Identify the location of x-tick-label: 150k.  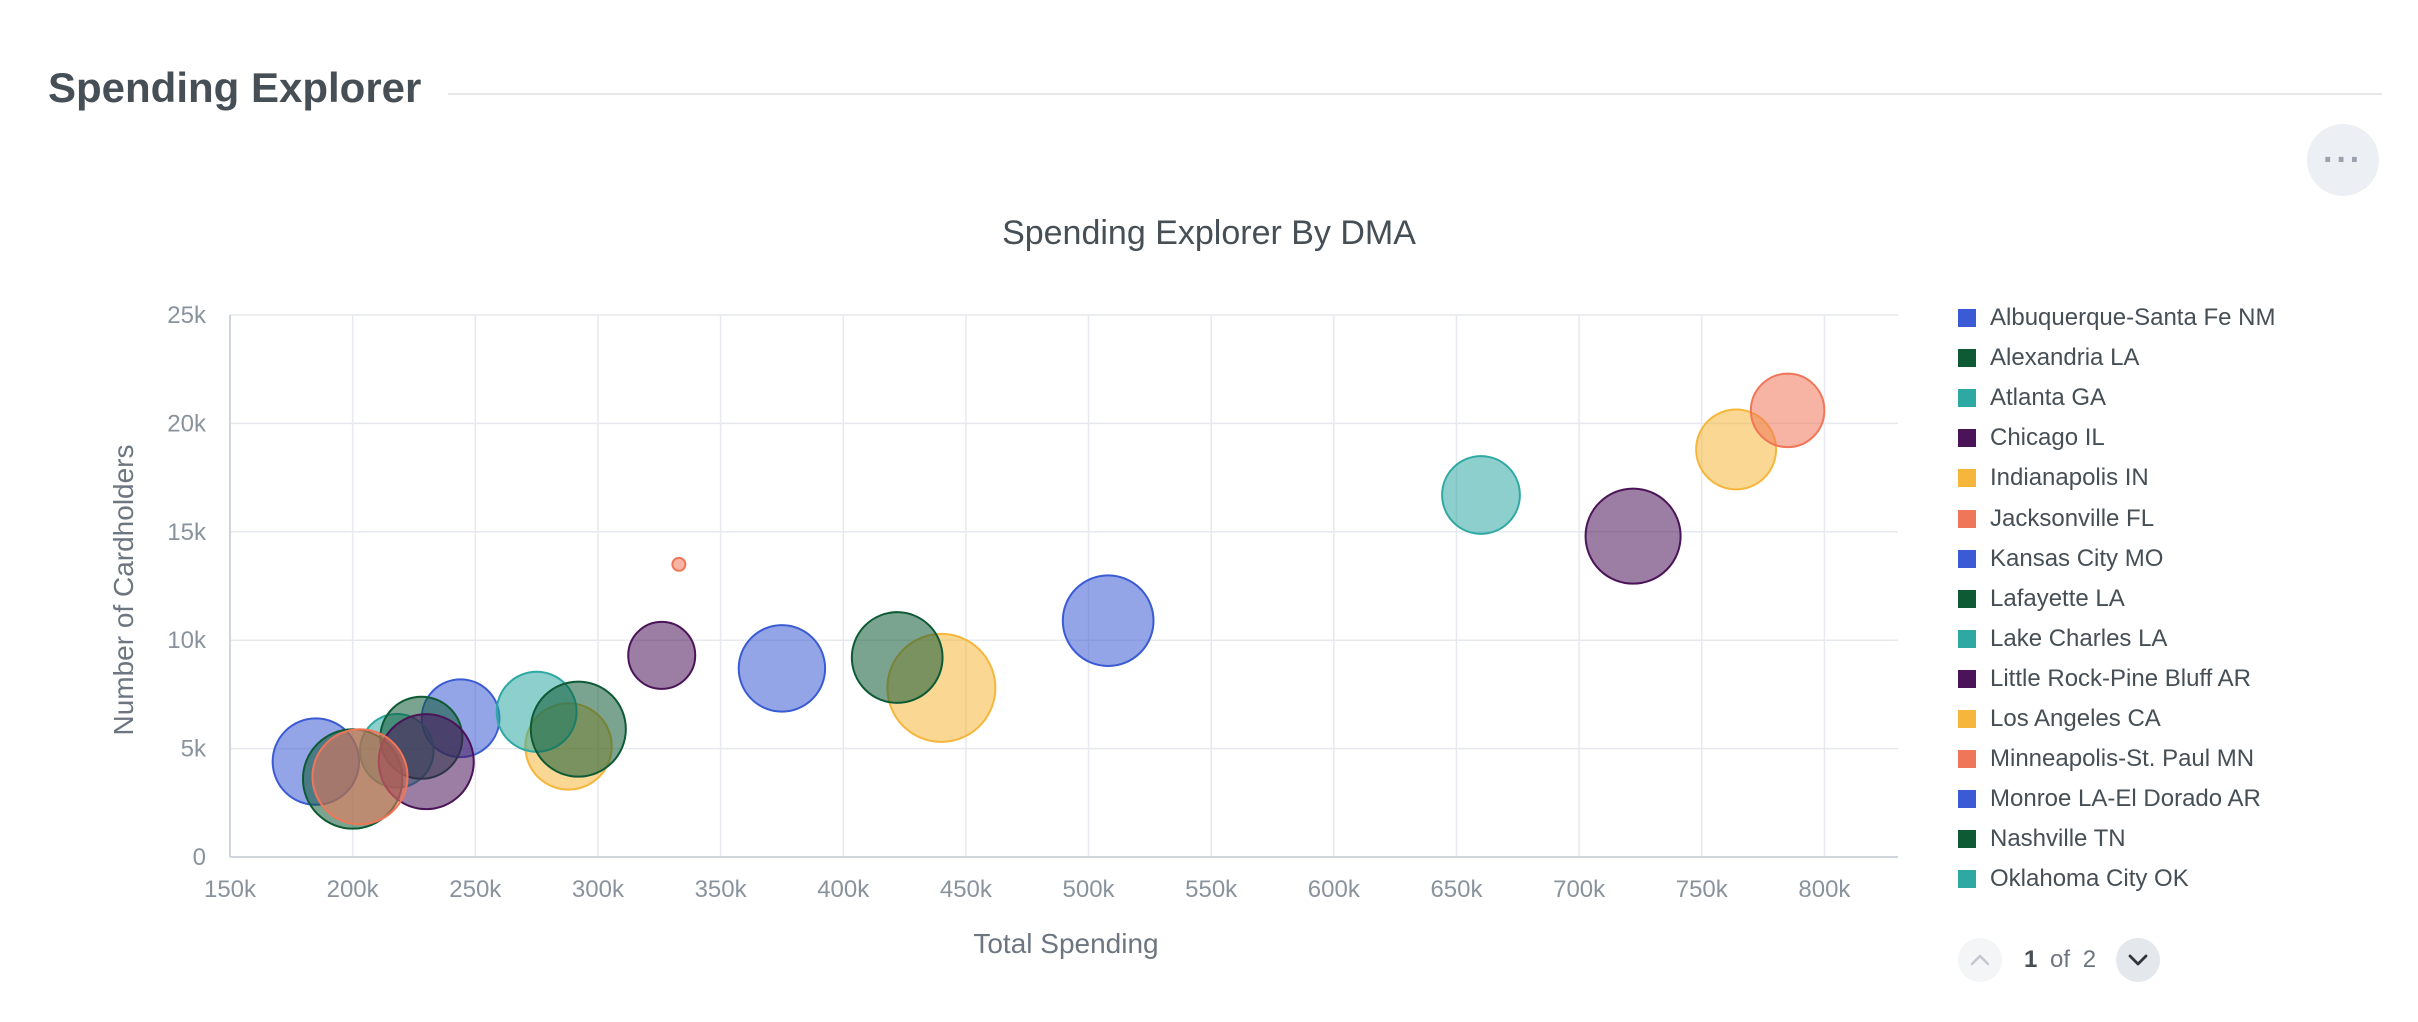
(230, 889).